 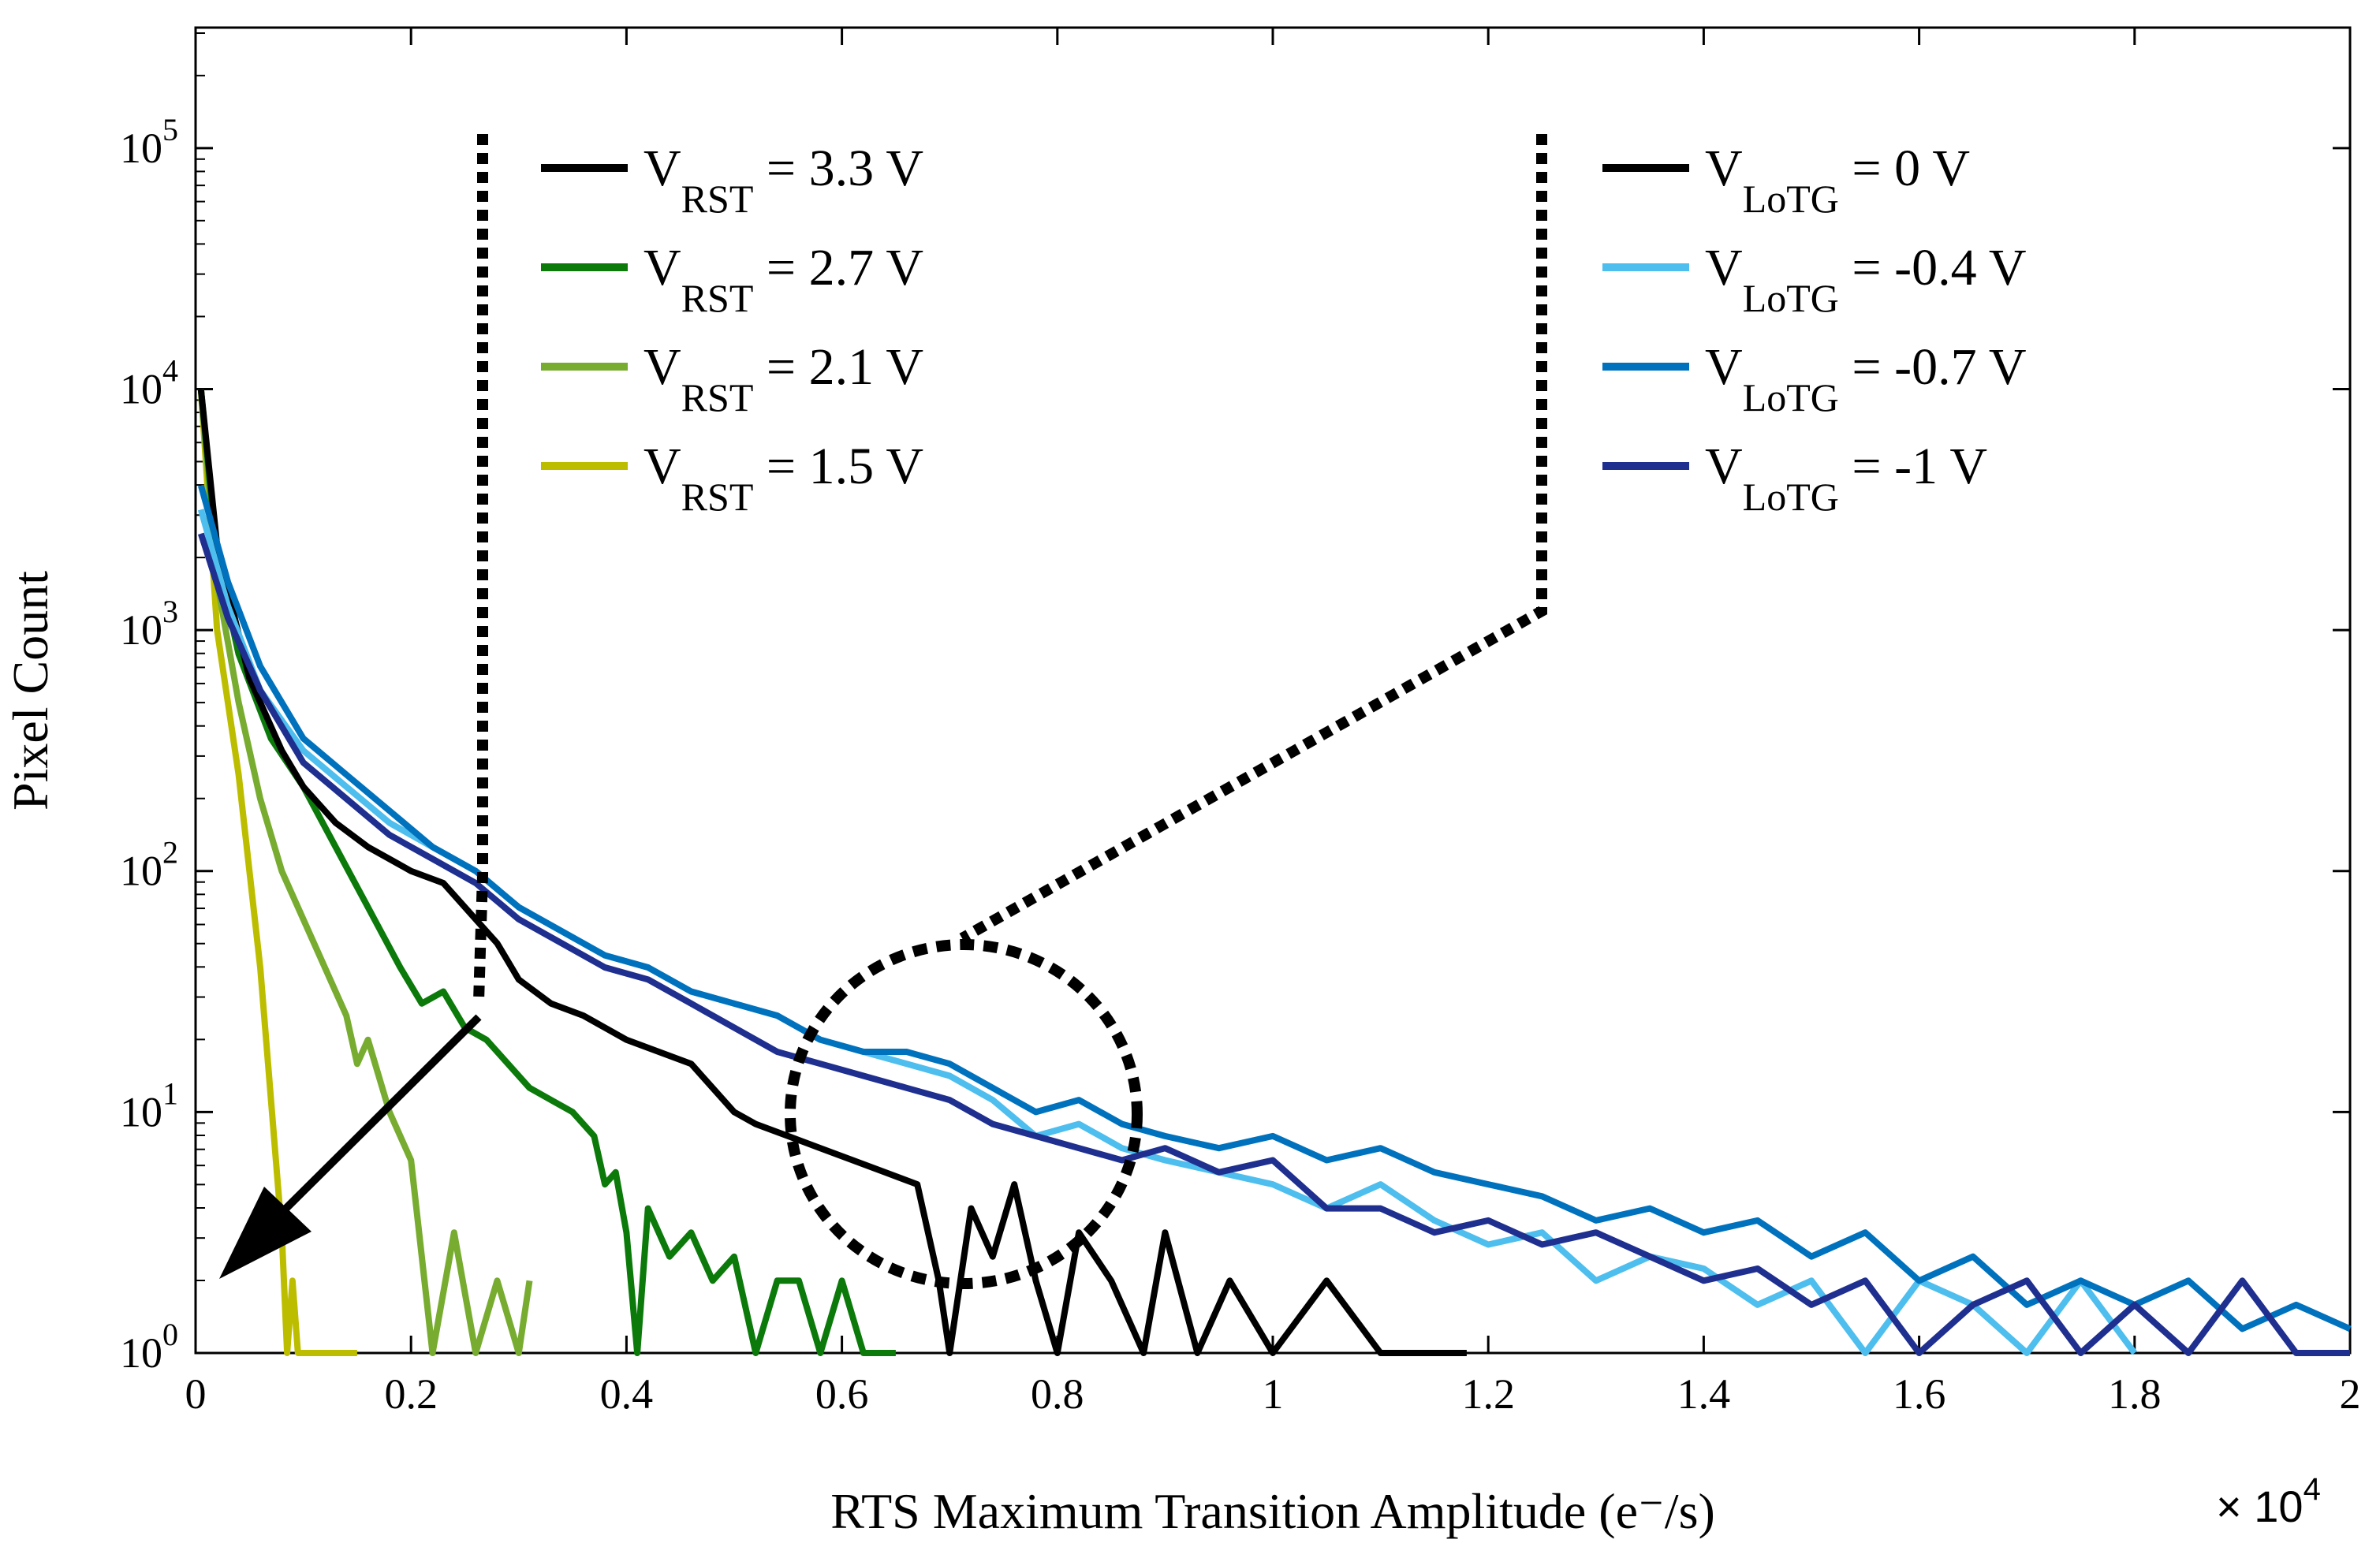 I want to click on y-tick-label: 10², so click(x=149, y=865).